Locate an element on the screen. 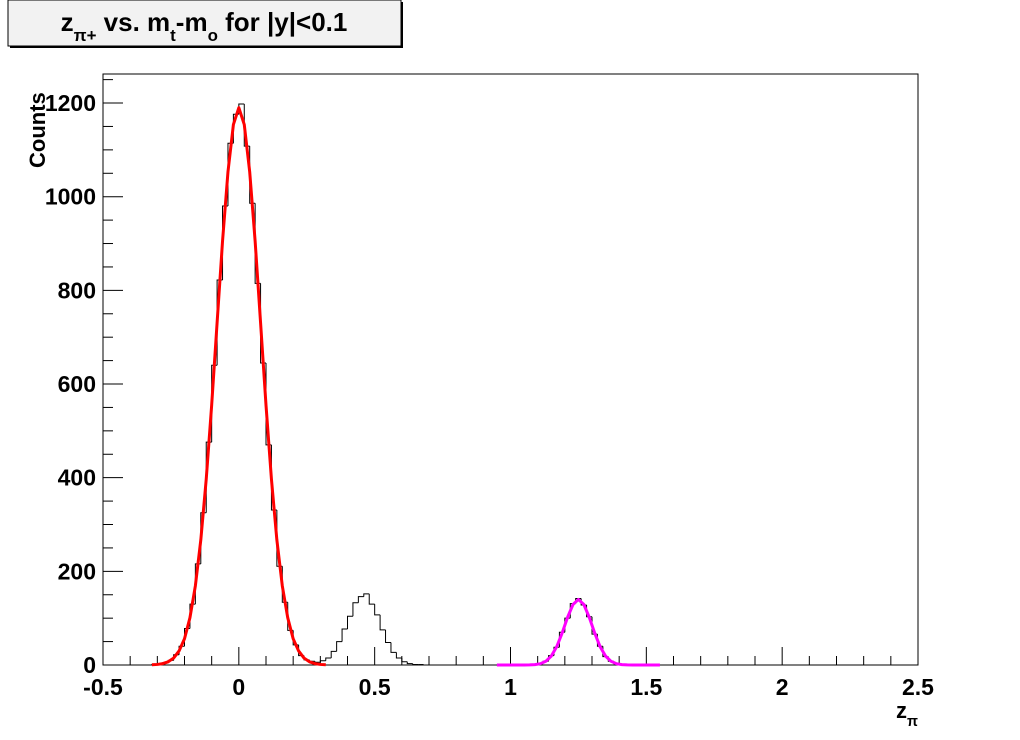 This screenshot has height=740, width=1020. x-tick-label: 1.5 is located at coordinates (646, 687).